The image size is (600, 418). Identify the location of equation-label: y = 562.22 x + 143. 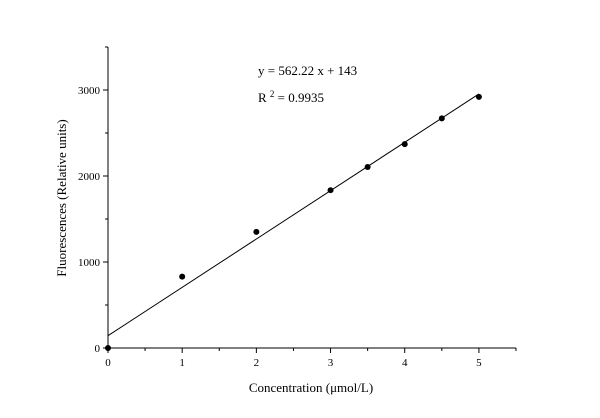
(307, 70).